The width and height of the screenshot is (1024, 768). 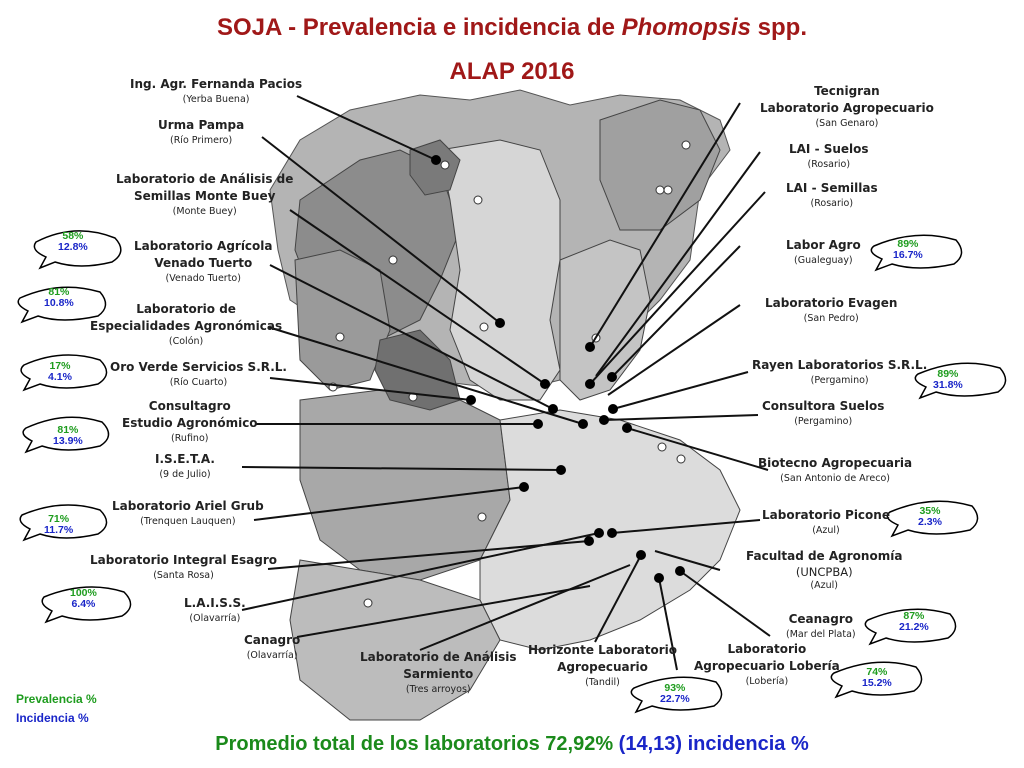 I want to click on bubble-ceanagro: 87% 21.2%, so click(x=914, y=621).